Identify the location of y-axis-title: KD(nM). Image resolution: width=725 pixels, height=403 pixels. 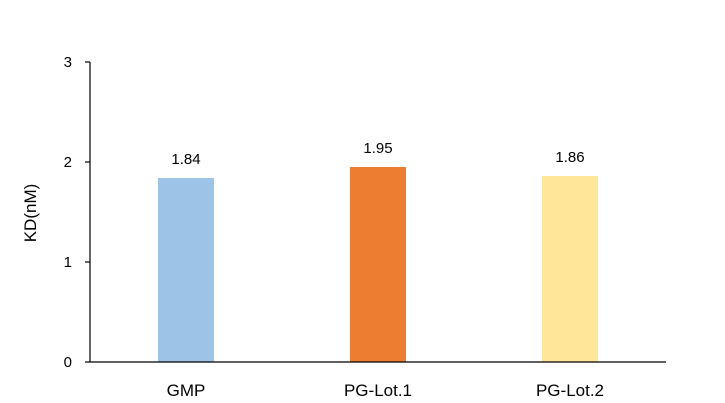
(30, 213).